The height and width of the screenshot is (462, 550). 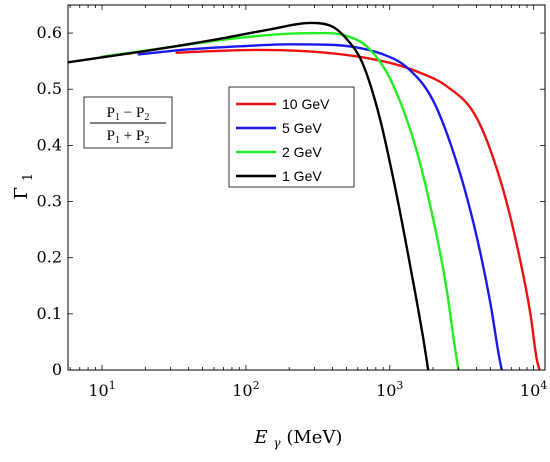 I want to click on x-tick-label: 10⁴, so click(x=533, y=389).